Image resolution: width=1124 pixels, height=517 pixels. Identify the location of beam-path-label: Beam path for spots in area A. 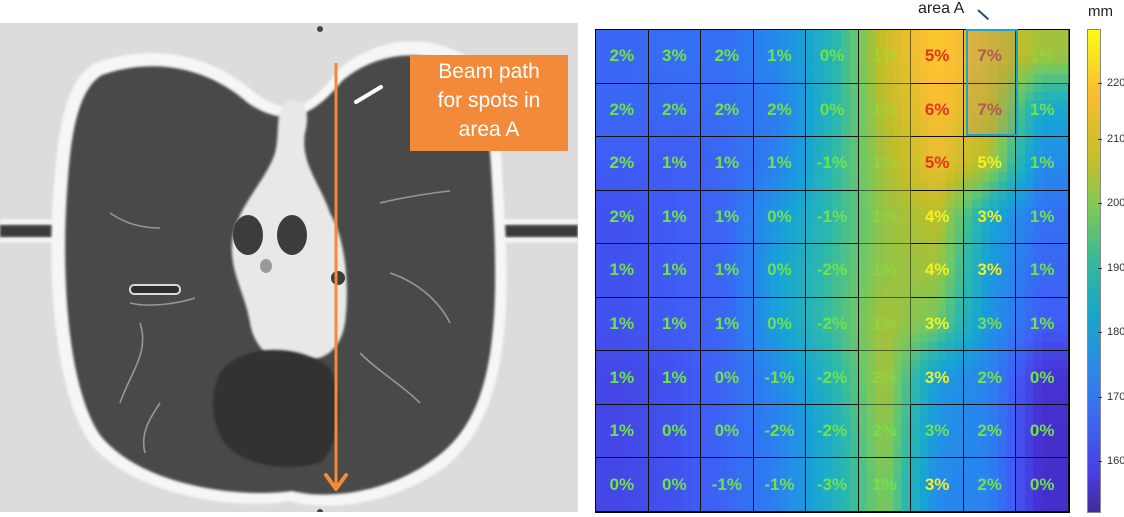
(489, 103).